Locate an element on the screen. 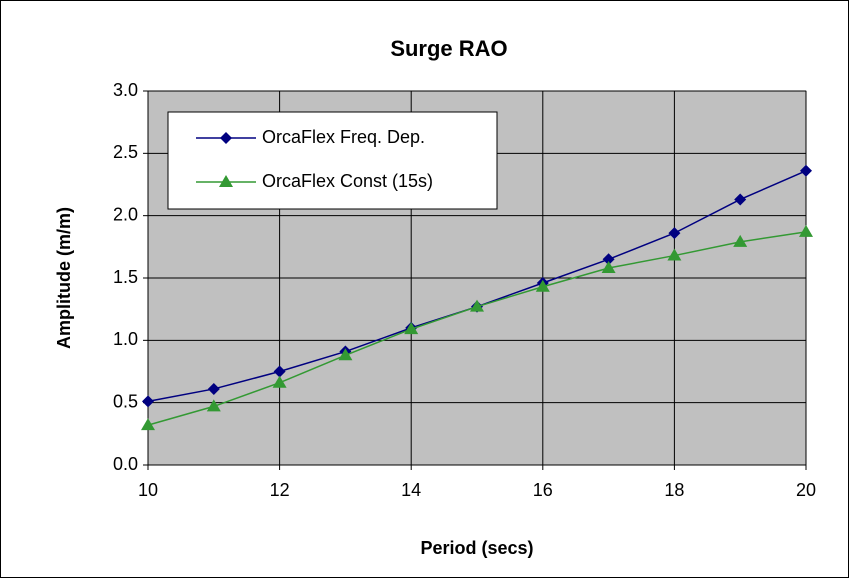 This screenshot has width=849, height=578. y-tick-label: 3.0 is located at coordinates (125, 90).